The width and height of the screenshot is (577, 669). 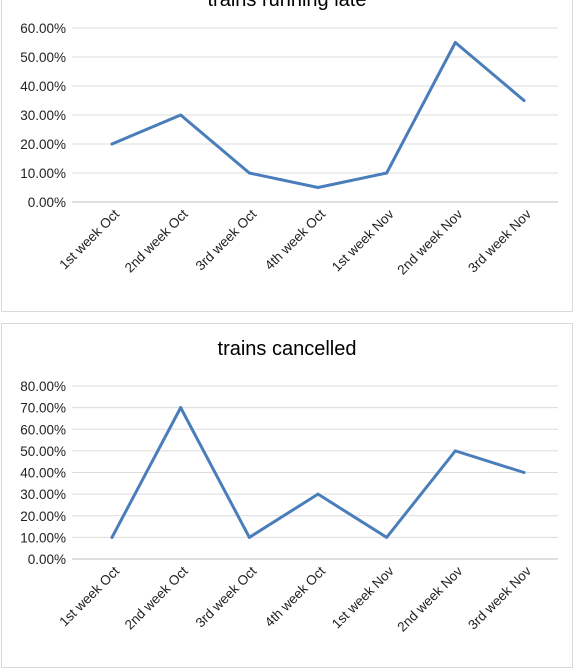 I want to click on chart-title: trains cancelled, so click(x=287, y=349).